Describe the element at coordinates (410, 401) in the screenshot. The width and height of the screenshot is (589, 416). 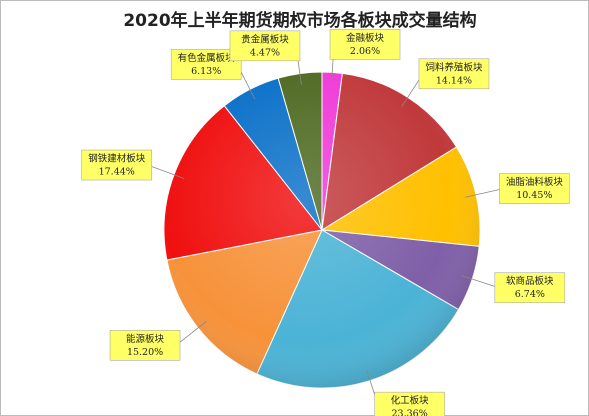
I see `label-name: 化工板块` at that location.